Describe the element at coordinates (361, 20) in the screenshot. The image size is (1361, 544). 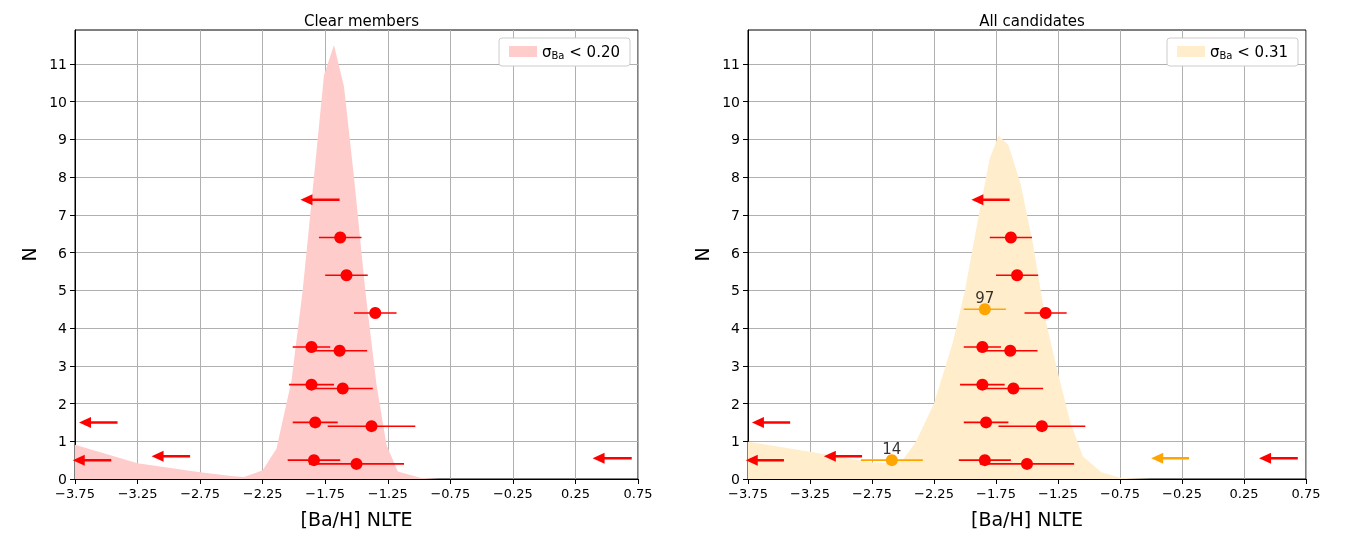
I see `chart-title: Clear members` at that location.